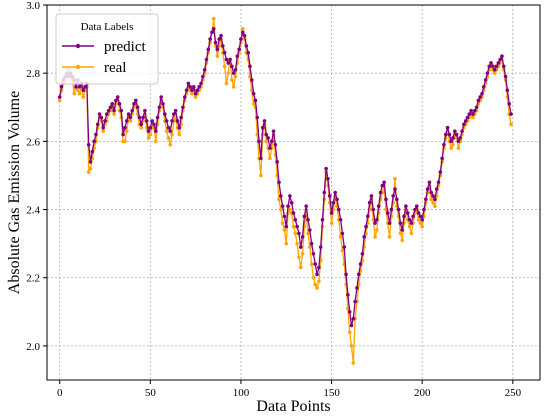 This screenshot has width=550, height=417. Describe the element at coordinates (78, 46) in the screenshot. I see `legend-marker-predict` at that location.